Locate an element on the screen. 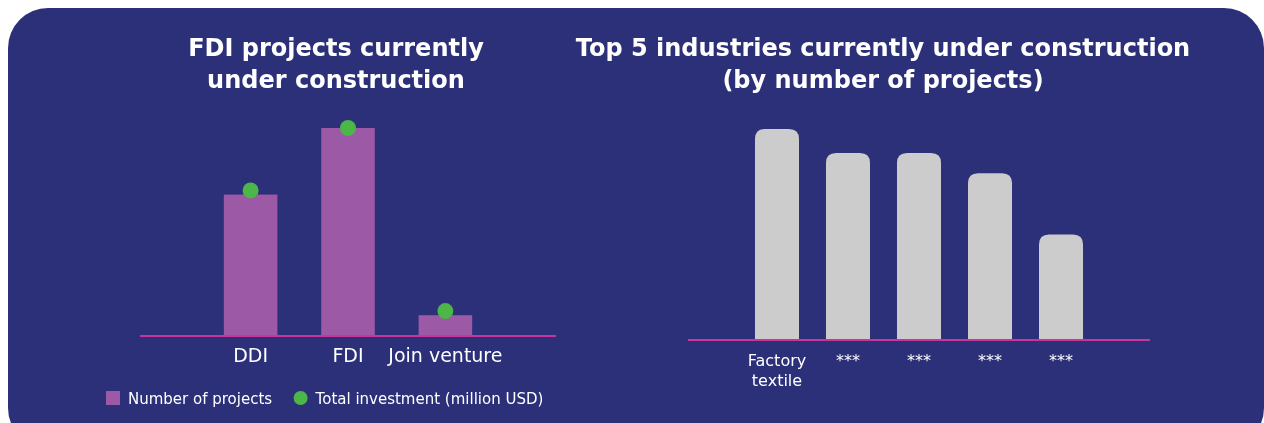 Image resolution: width=1264 pixels, height=423 pixels. chart-title: FDI projects currently under construction is located at coordinates (336, 64).